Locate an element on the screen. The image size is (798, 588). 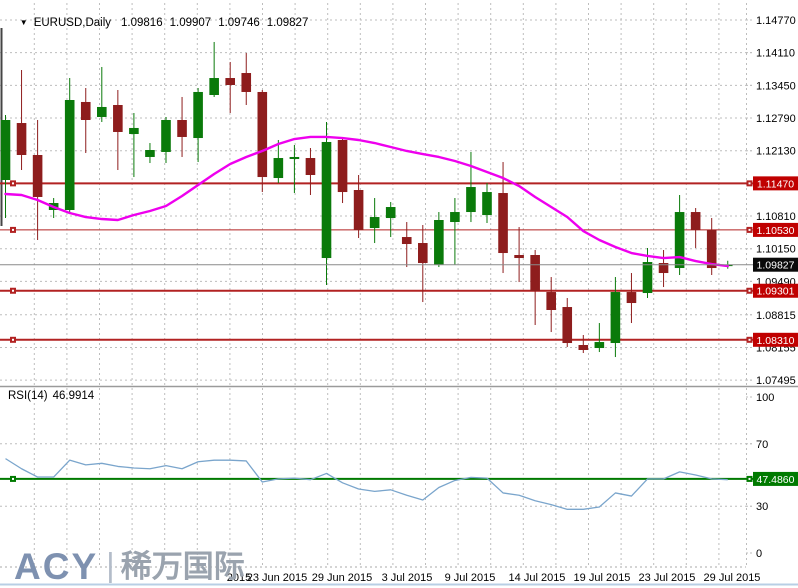
level-price-badge-text: 1.08310 is located at coordinates (776, 341).